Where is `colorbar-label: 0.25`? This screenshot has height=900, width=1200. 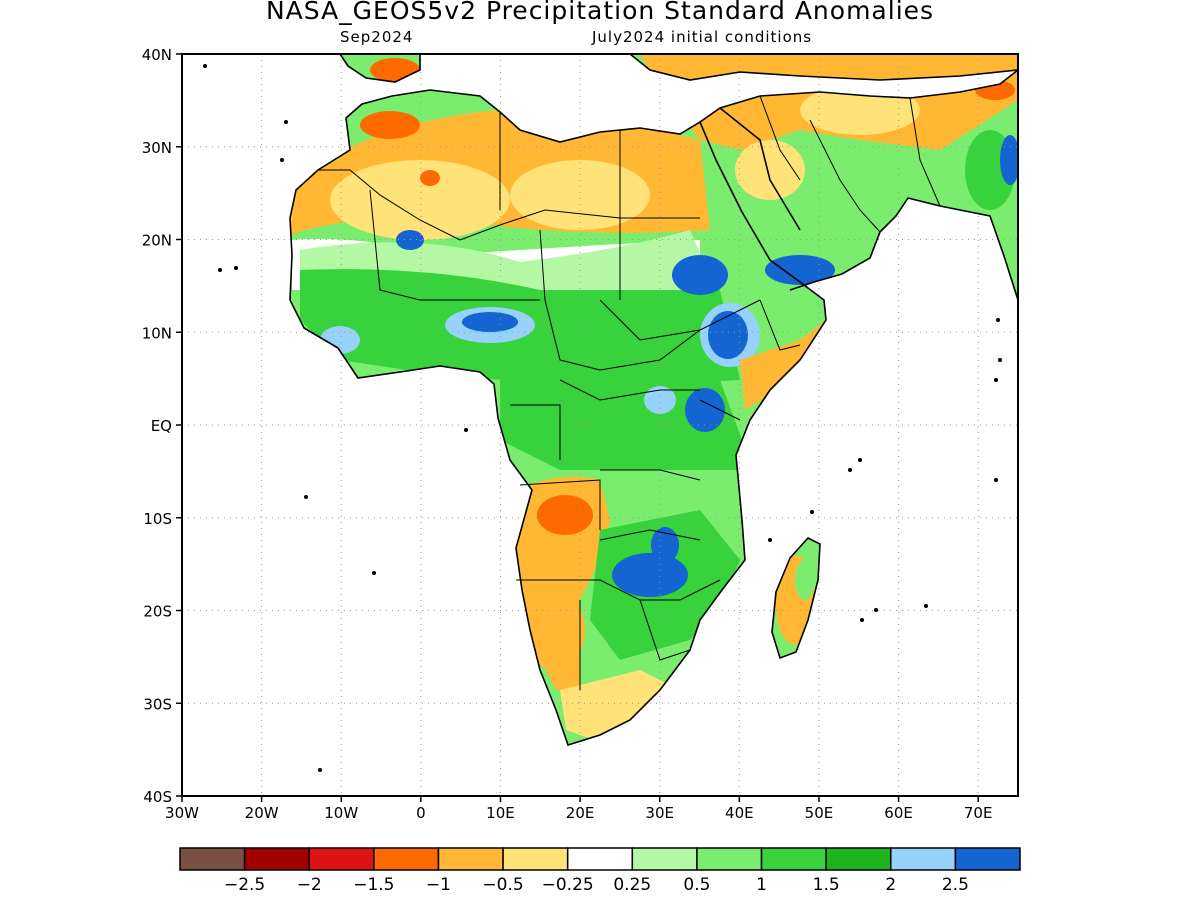 colorbar-label: 0.25 is located at coordinates (632, 885).